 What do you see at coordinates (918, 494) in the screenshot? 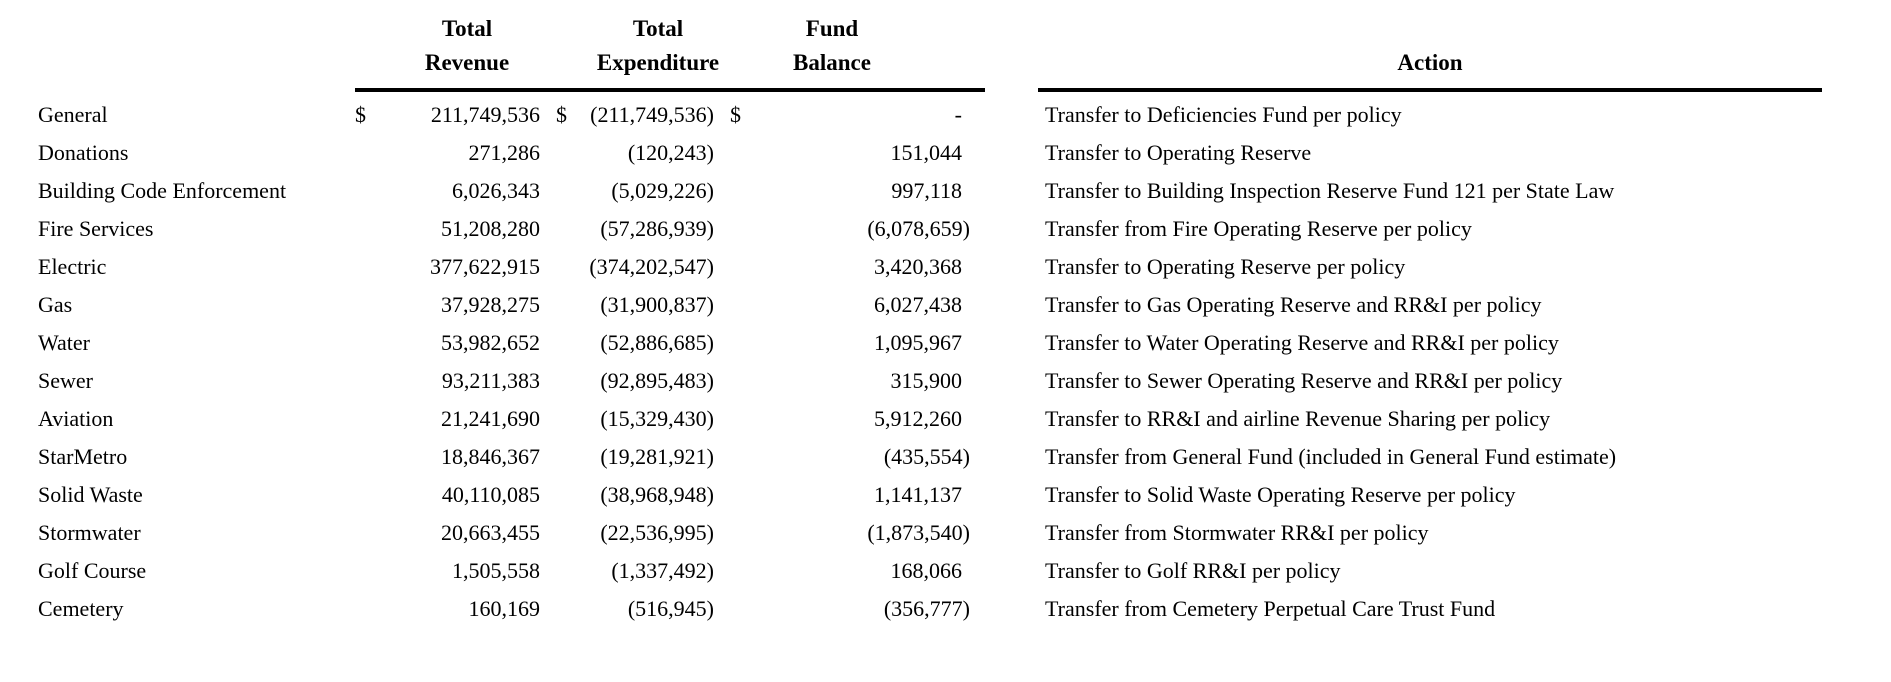
I see `balance-value: 1,141,137` at bounding box center [918, 494].